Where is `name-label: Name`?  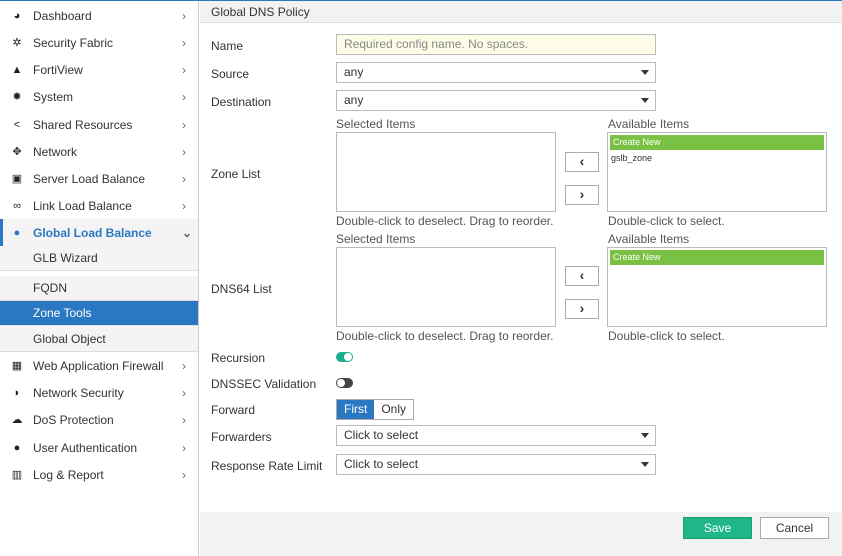
name-label: Name is located at coordinates (227, 46).